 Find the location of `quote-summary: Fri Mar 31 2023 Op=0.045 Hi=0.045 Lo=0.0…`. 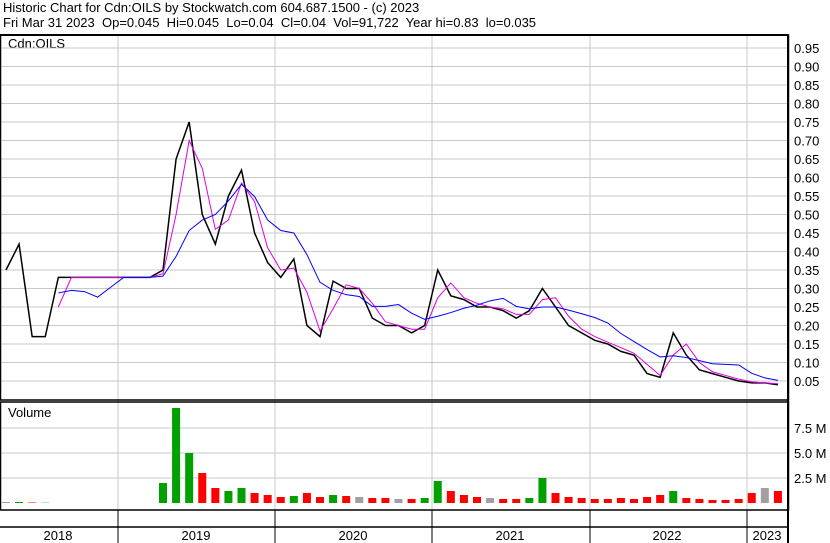

quote-summary: Fri Mar 31 2023 Op=0.045 Hi=0.045 Lo=0.0… is located at coordinates (270, 22).